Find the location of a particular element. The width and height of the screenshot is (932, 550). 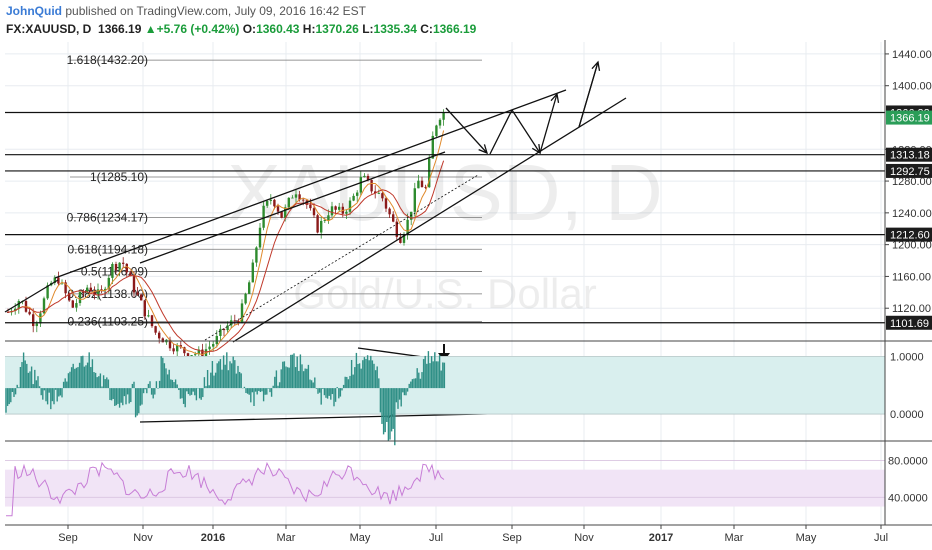

high-label: H: is located at coordinates (309, 29).